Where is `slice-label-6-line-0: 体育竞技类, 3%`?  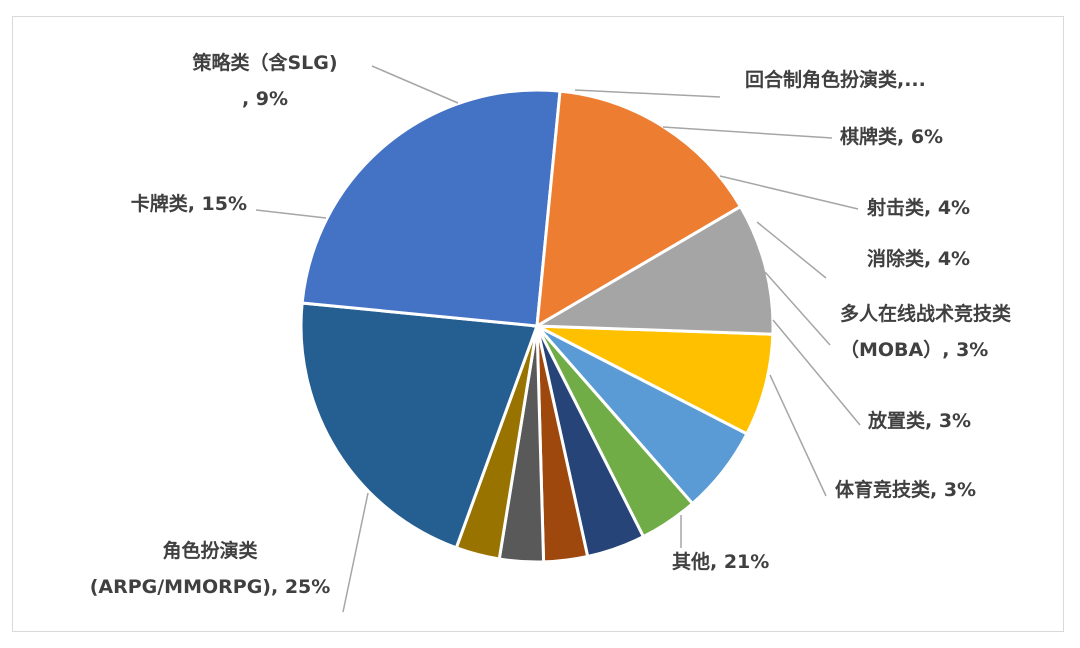 slice-label-6-line-0: 体育竞技类, 3% is located at coordinates (905, 489).